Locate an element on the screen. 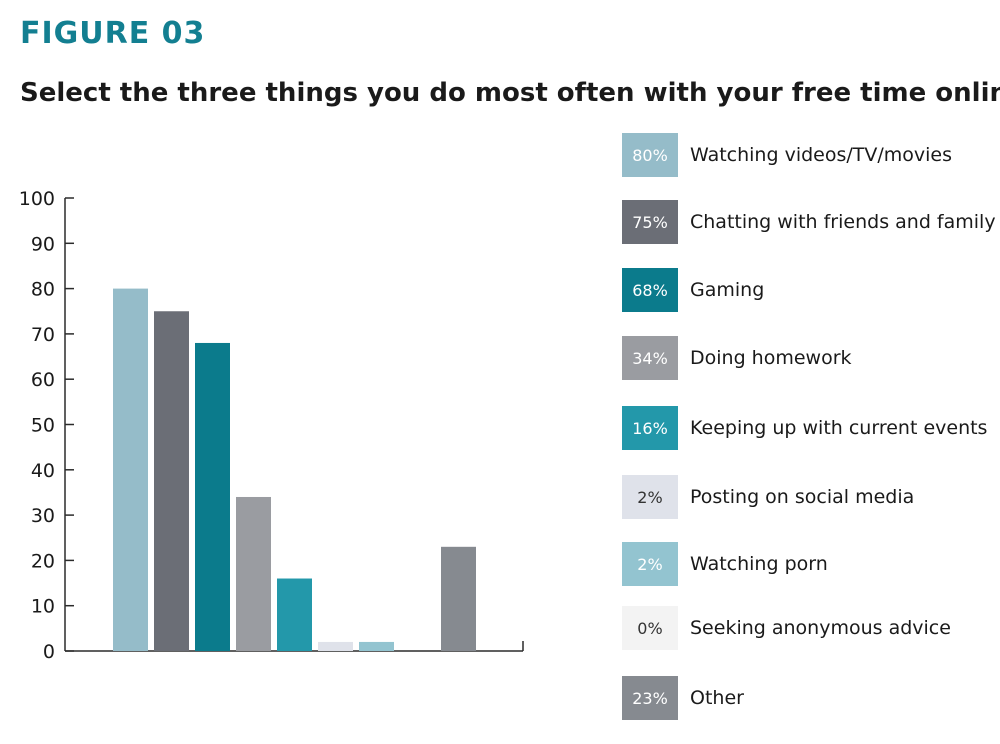 This screenshot has height=744, width=1000. y-tick-label: 60 is located at coordinates (43, 380).